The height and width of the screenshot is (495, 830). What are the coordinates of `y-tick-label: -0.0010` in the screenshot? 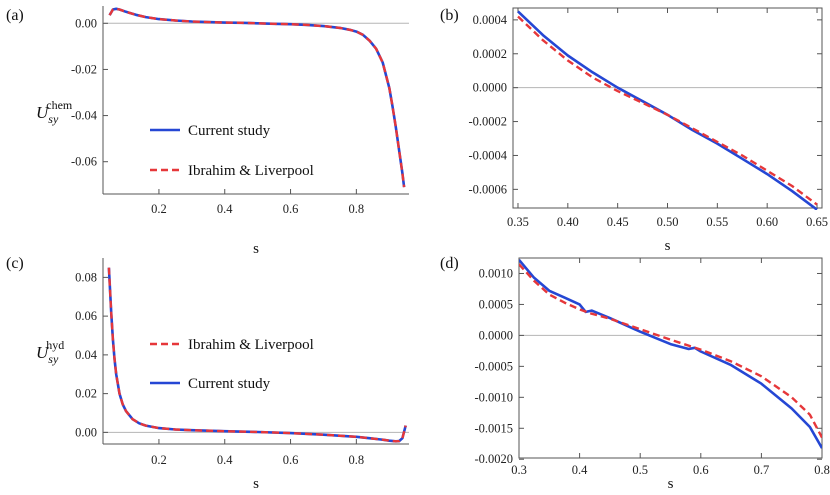 It's located at (493, 397).